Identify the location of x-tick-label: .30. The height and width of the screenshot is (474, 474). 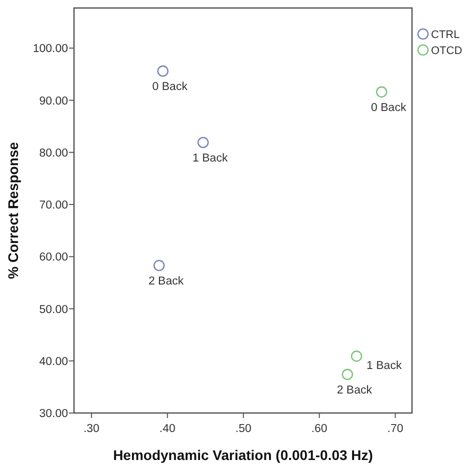
(91, 429).